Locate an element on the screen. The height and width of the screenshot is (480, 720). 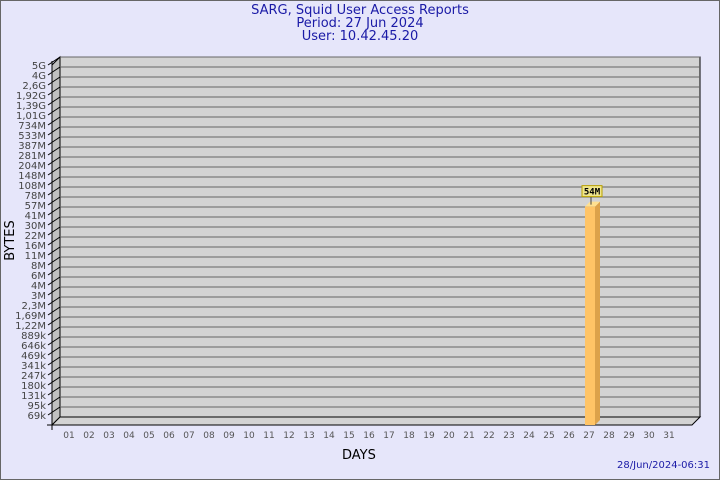
y-tick-label: 22M is located at coordinates (35, 236).